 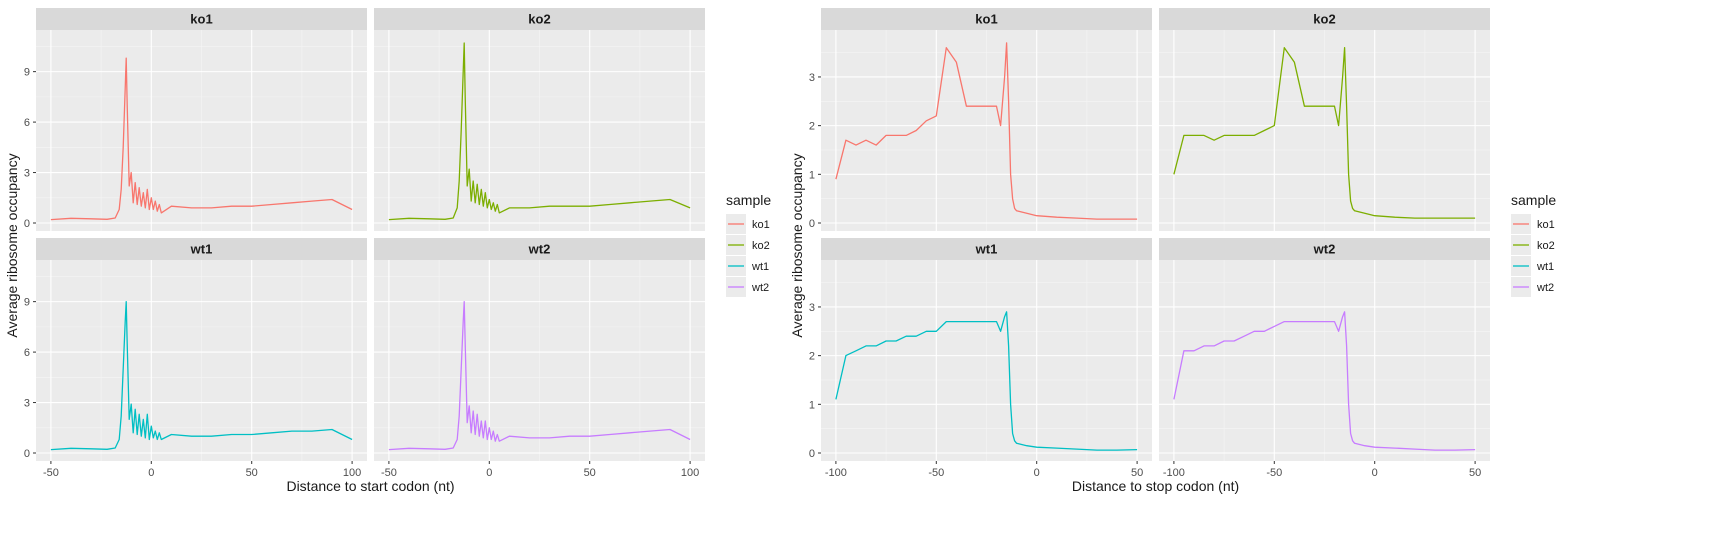 I want to click on x-axis-title: Distance to stop codon (nt), so click(x=1155, y=486).